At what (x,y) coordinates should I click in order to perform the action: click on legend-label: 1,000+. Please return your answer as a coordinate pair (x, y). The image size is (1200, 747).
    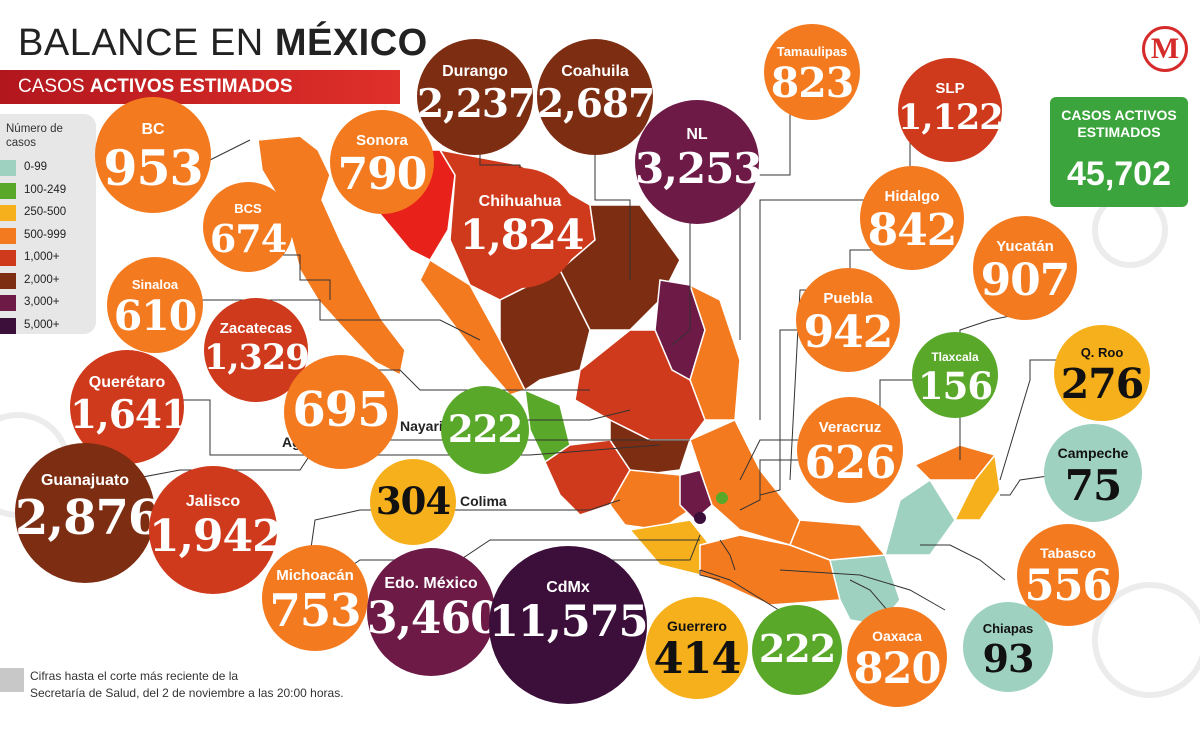
    Looking at the image, I should click on (42, 257).